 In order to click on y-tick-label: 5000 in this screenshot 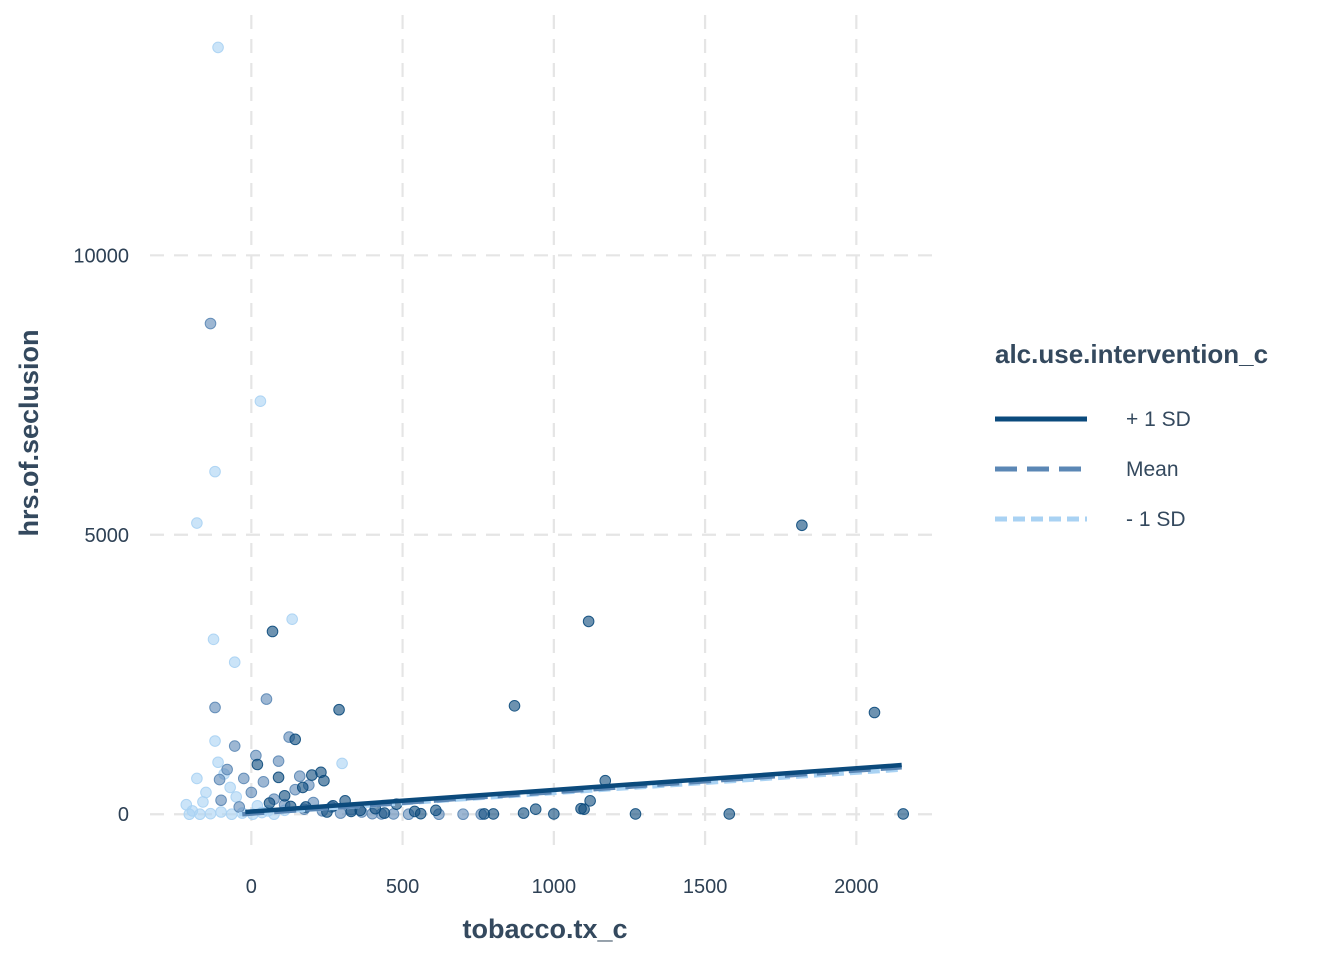, I will do `click(107, 536)`.